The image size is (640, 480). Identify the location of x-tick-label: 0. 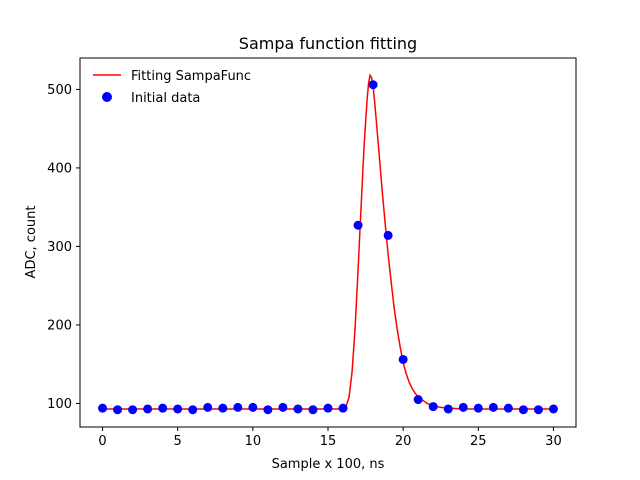
(102, 441).